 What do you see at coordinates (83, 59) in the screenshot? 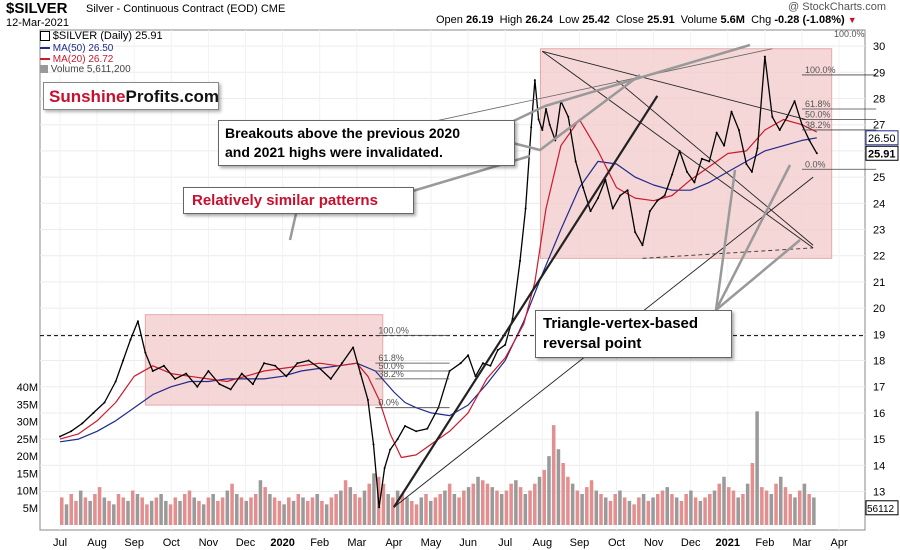
I see `legend-ma20-text: MA(20) 26.72` at bounding box center [83, 59].